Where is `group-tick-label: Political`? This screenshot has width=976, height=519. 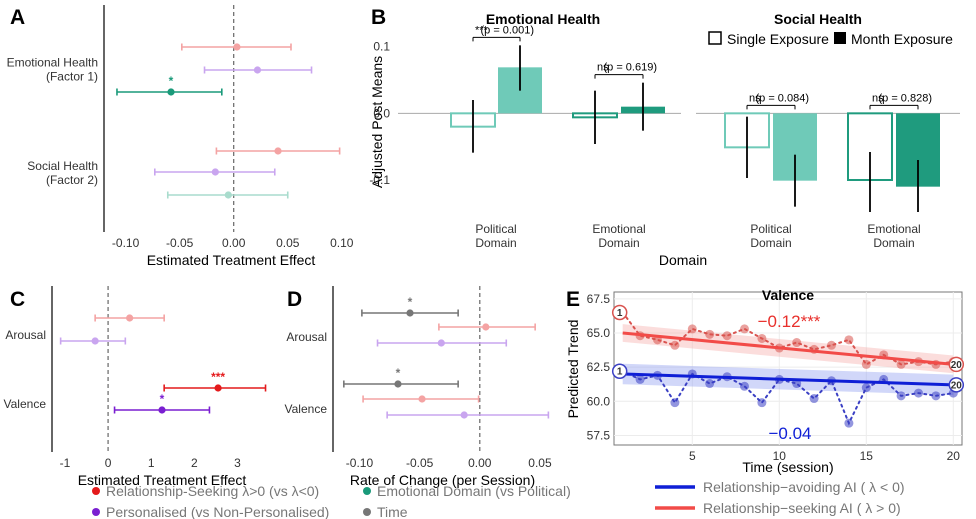
group-tick-label: Political is located at coordinates (495, 229).